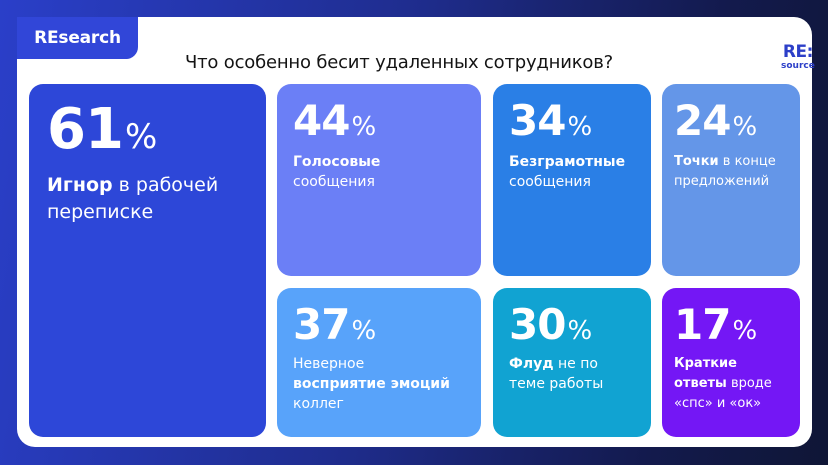 This screenshot has width=828, height=465. I want to click on stat-card-illiterate: 34% Безграмотные сообщения, so click(572, 180).